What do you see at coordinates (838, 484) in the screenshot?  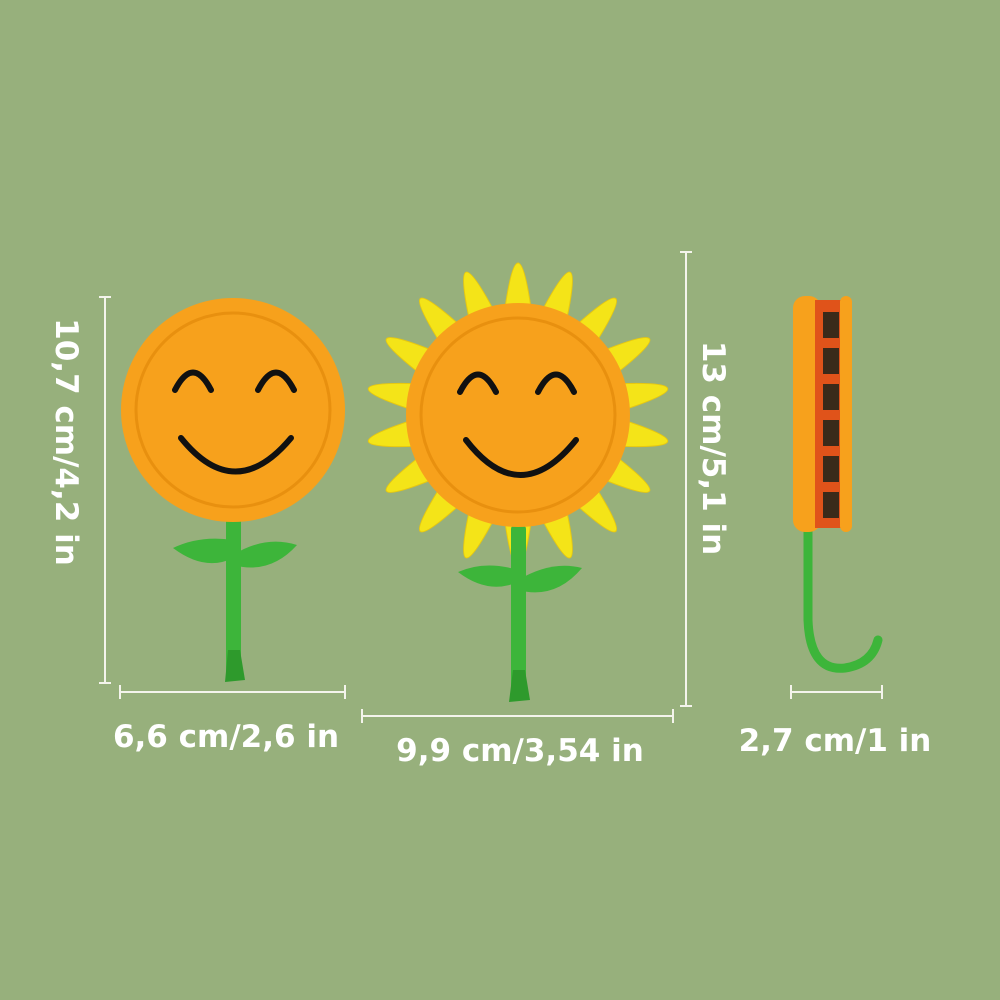 I see `side-view-hook` at bounding box center [838, 484].